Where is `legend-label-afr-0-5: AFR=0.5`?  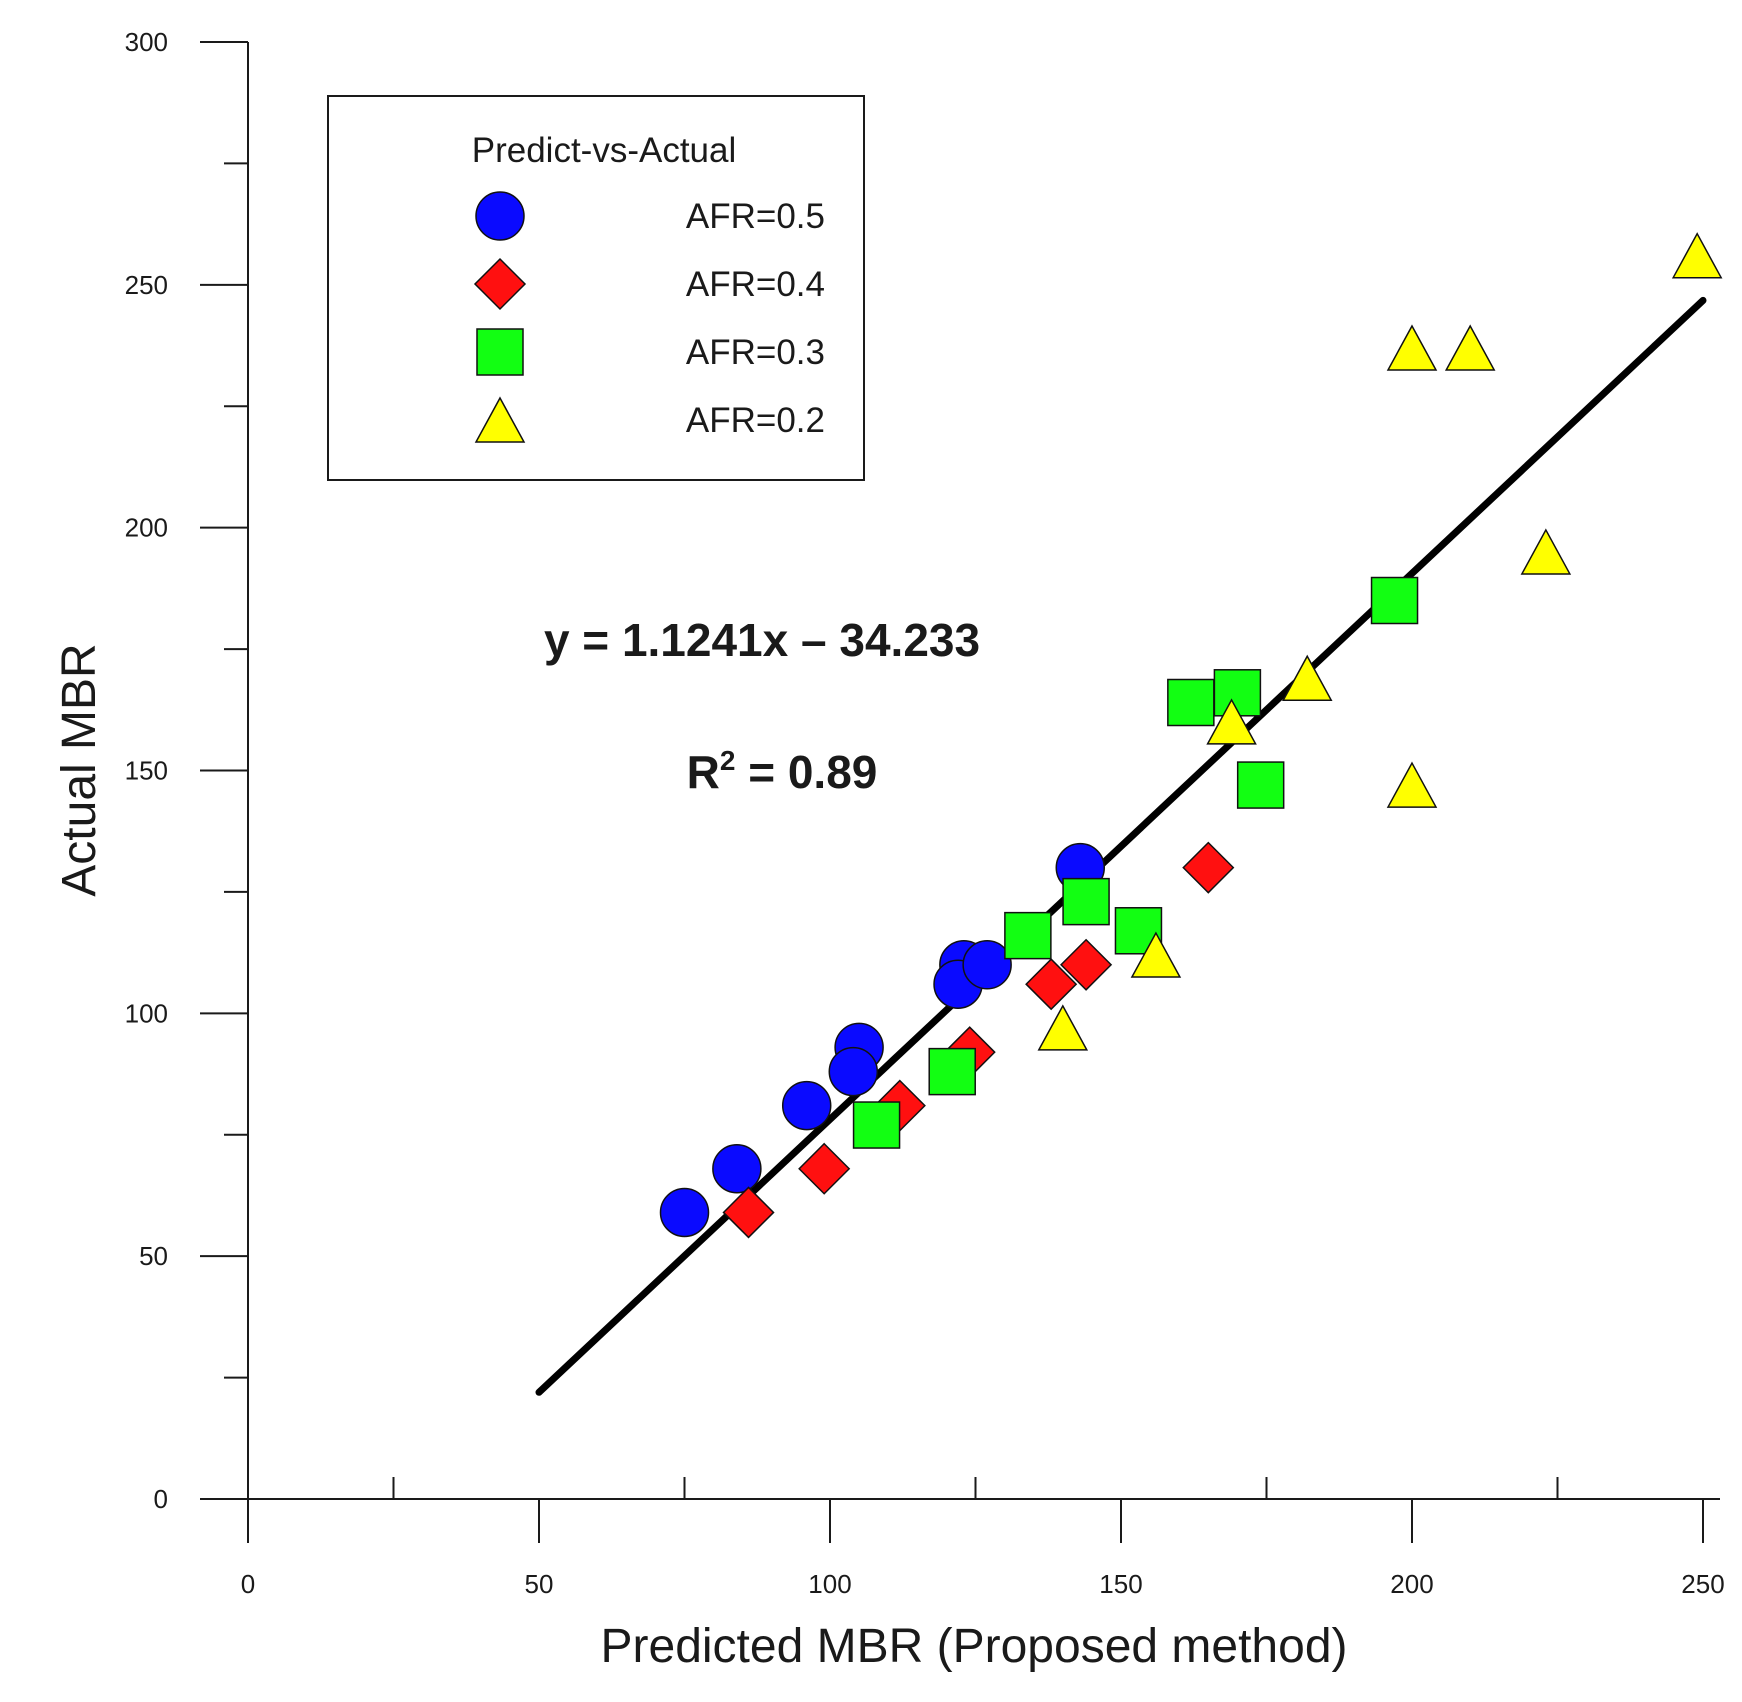 legend-label-afr-0-5: AFR=0.5 is located at coordinates (755, 216).